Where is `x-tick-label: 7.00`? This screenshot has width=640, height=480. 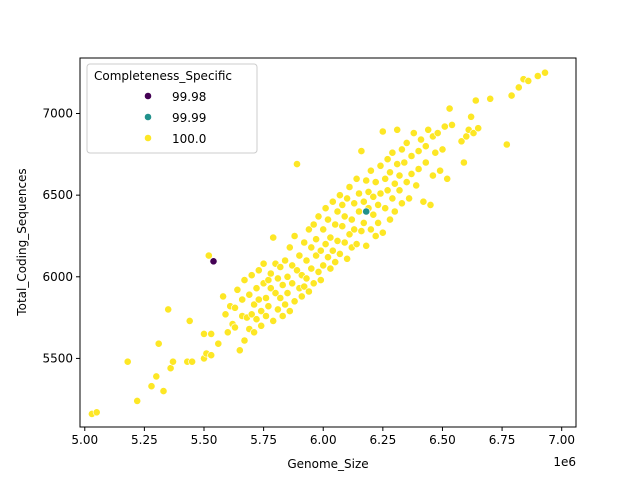 x-tick-label: 7.00 is located at coordinates (561, 440).